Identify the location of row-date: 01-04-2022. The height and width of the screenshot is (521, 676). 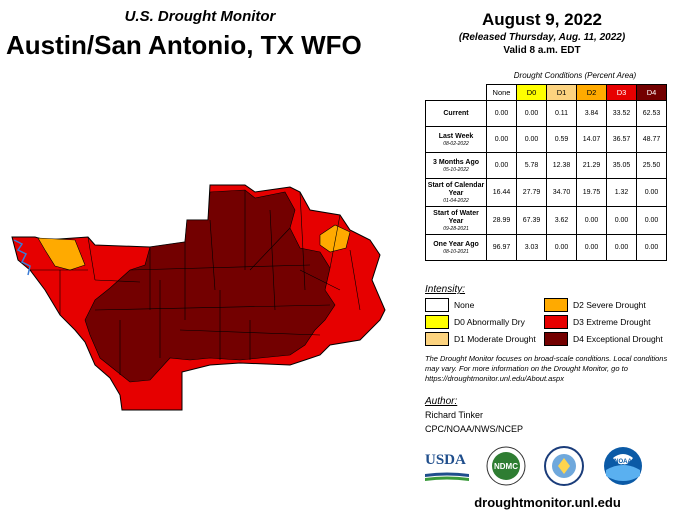
(456, 200).